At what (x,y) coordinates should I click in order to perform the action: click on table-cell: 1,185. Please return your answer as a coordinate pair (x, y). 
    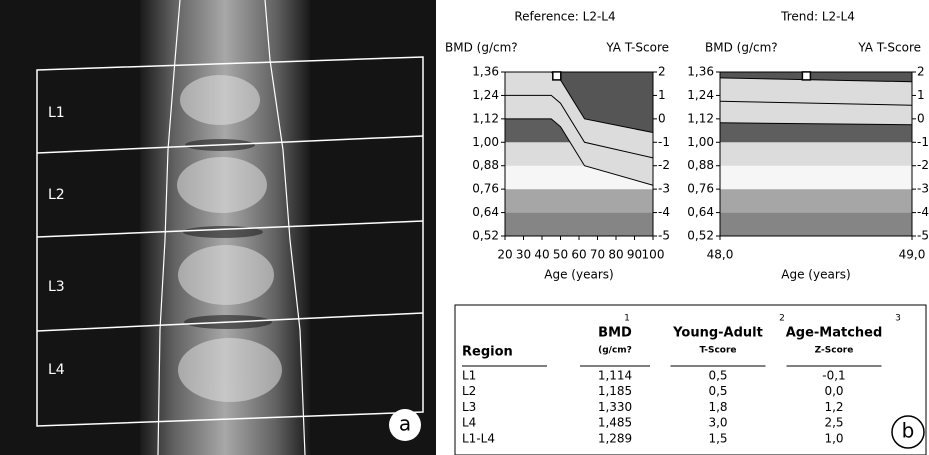
    Looking at the image, I should click on (615, 391).